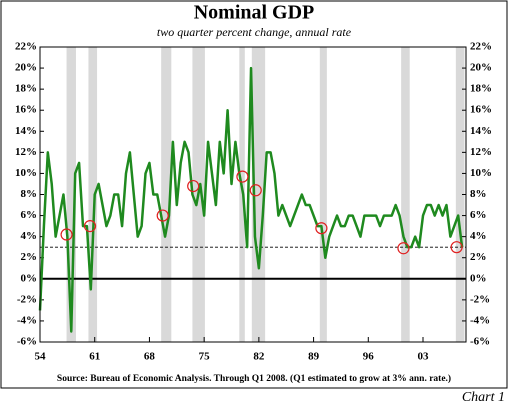 The image size is (509, 405). Describe the element at coordinates (480, 342) in the screenshot. I see `y-tick-label-right: -6%` at that location.